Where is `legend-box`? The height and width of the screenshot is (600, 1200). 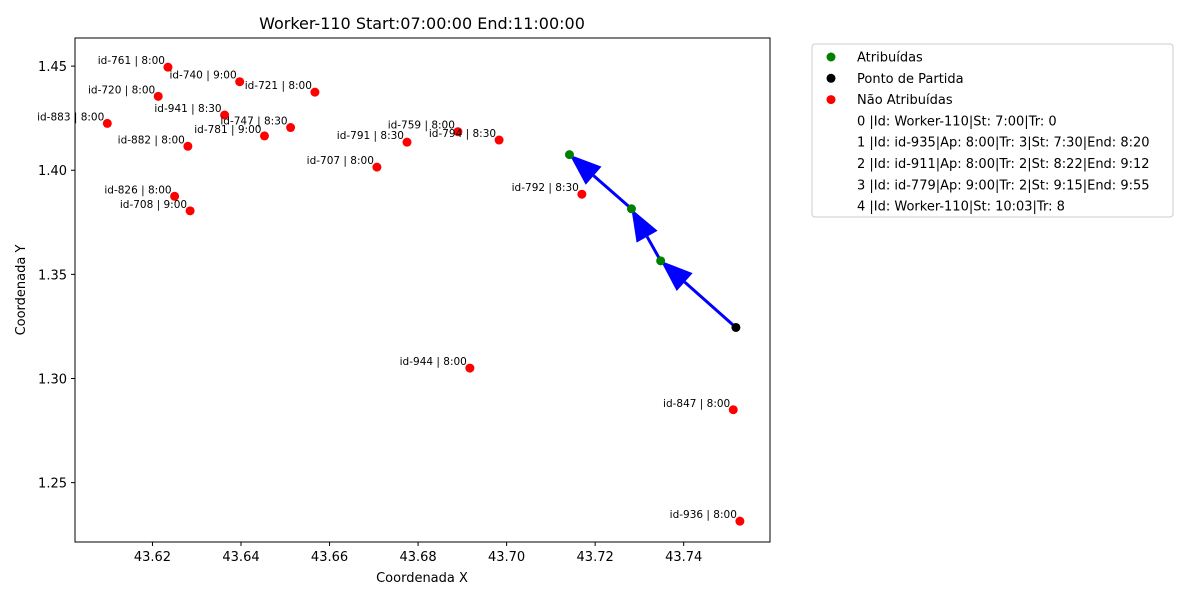 legend-box is located at coordinates (992, 130).